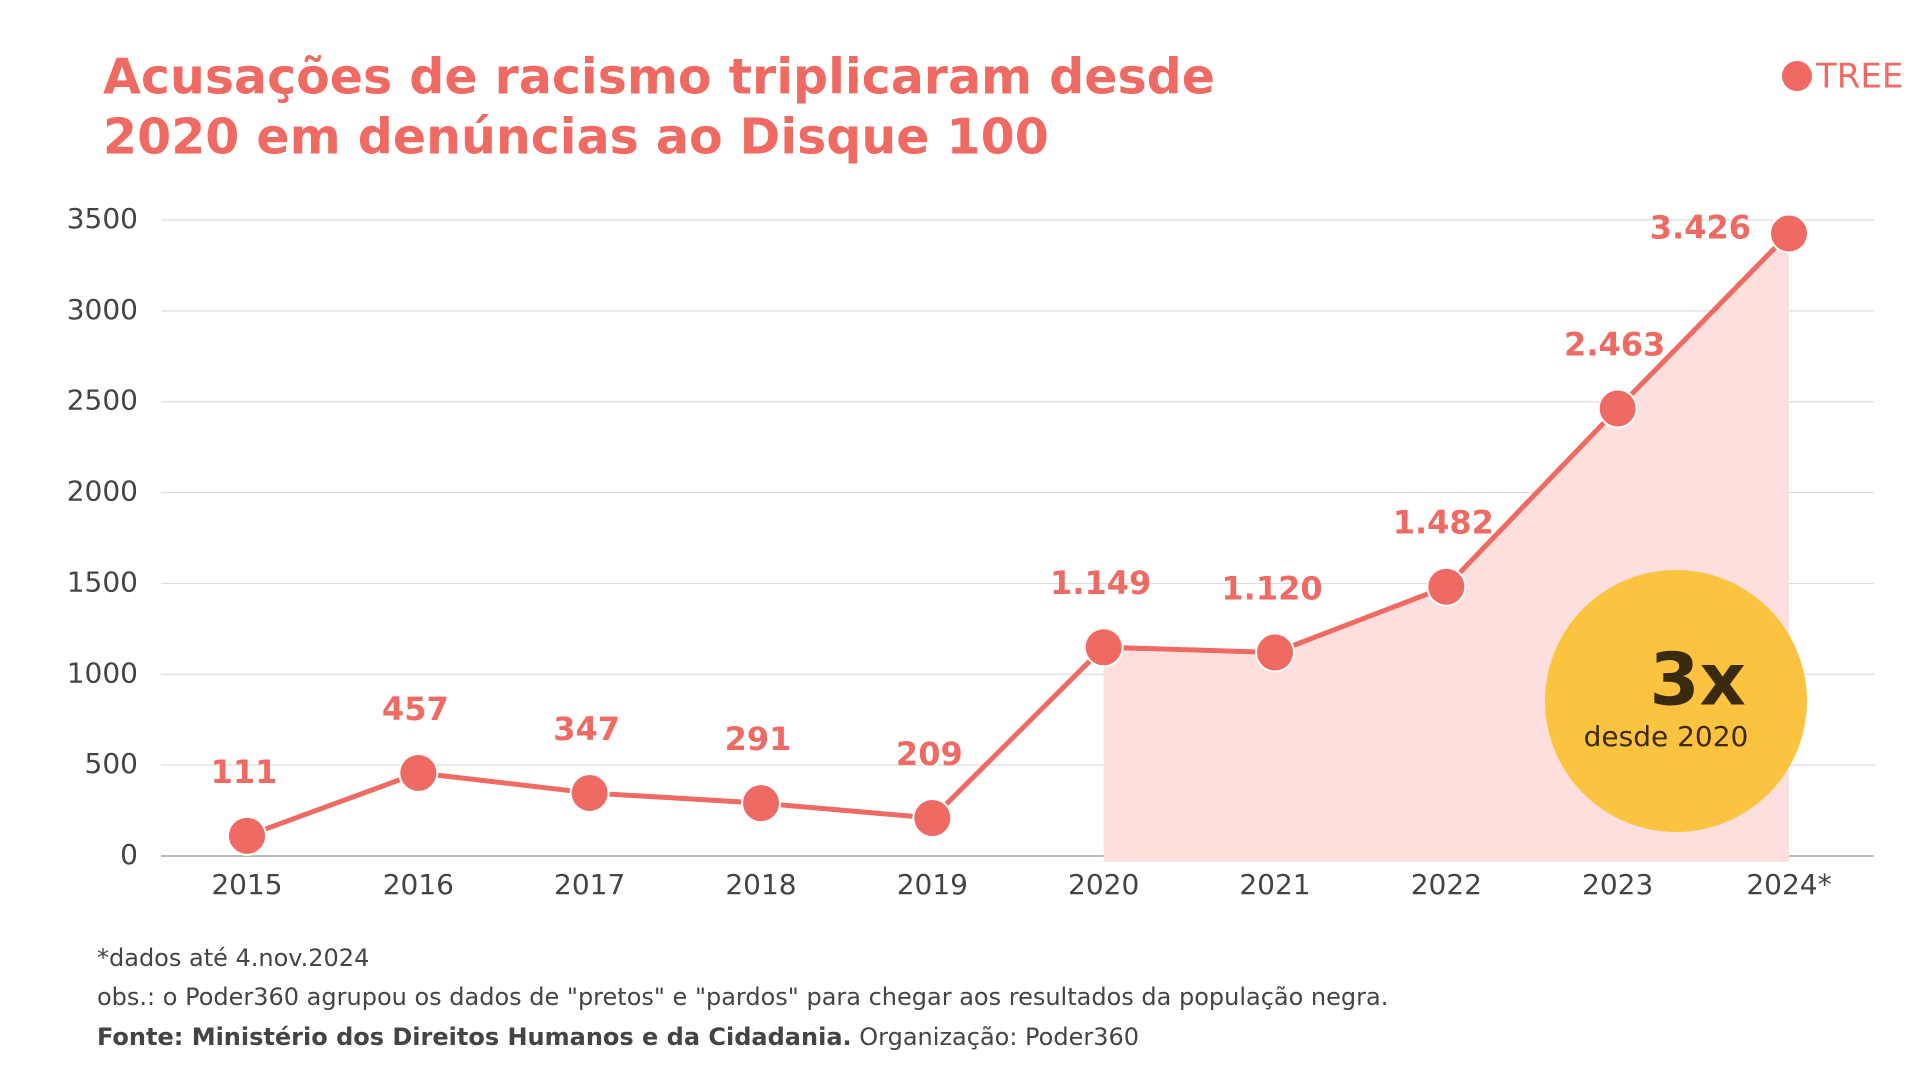 The width and height of the screenshot is (1920, 1084). Describe the element at coordinates (111, 763) in the screenshot. I see `y-tick-label: 500` at that location.